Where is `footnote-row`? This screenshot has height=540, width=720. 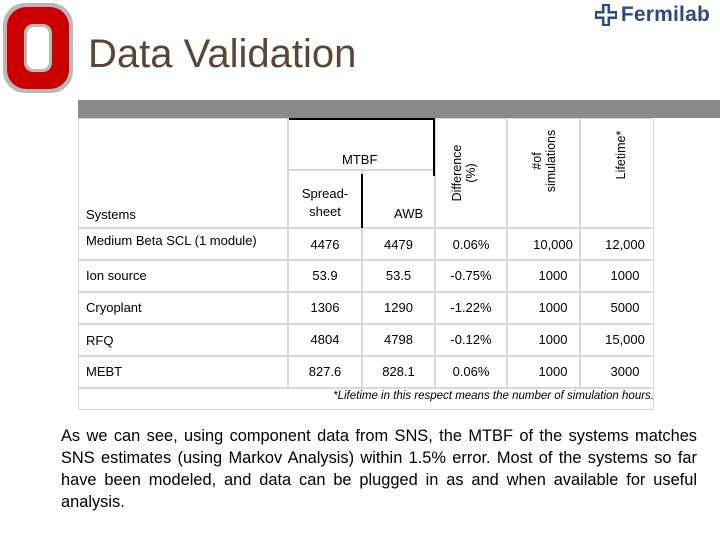 footnote-row is located at coordinates (366, 399).